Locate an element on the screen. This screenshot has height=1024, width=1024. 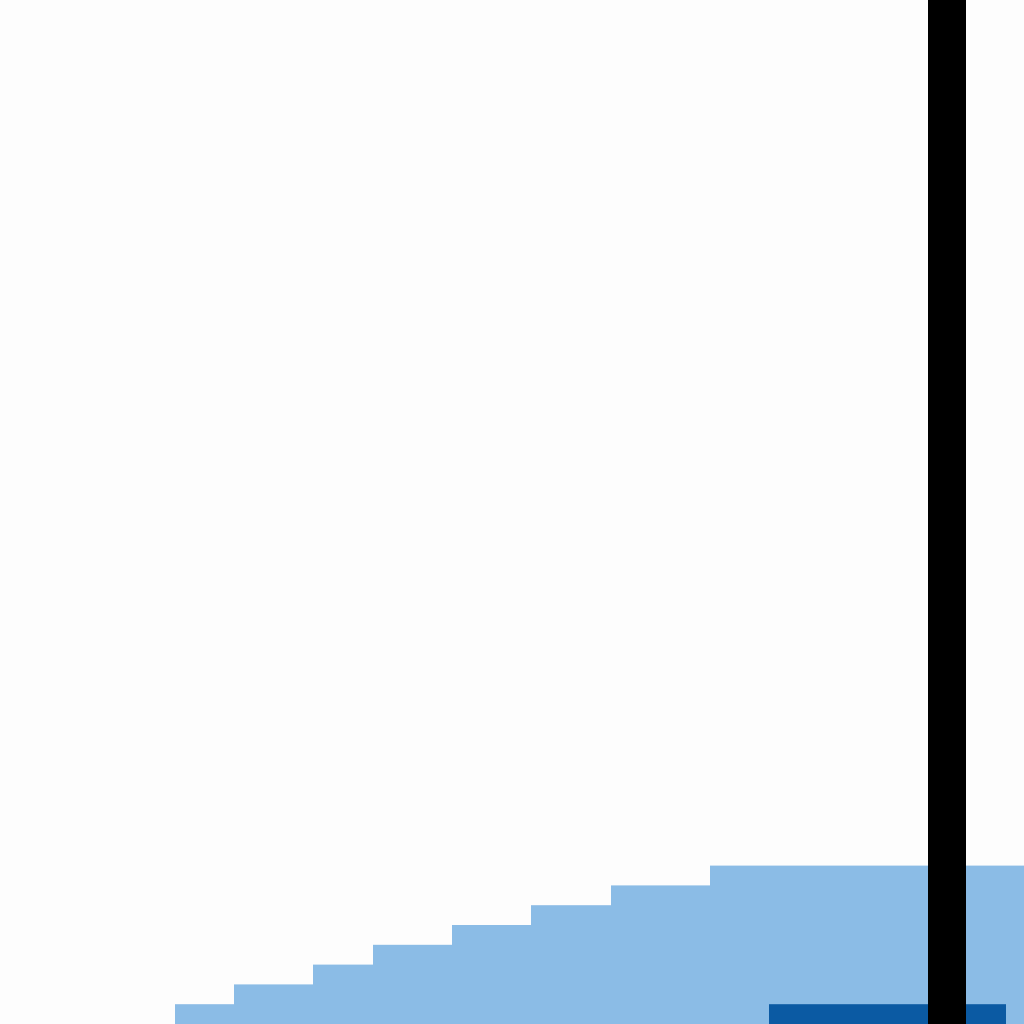
marker-layer is located at coordinates (947, 512).